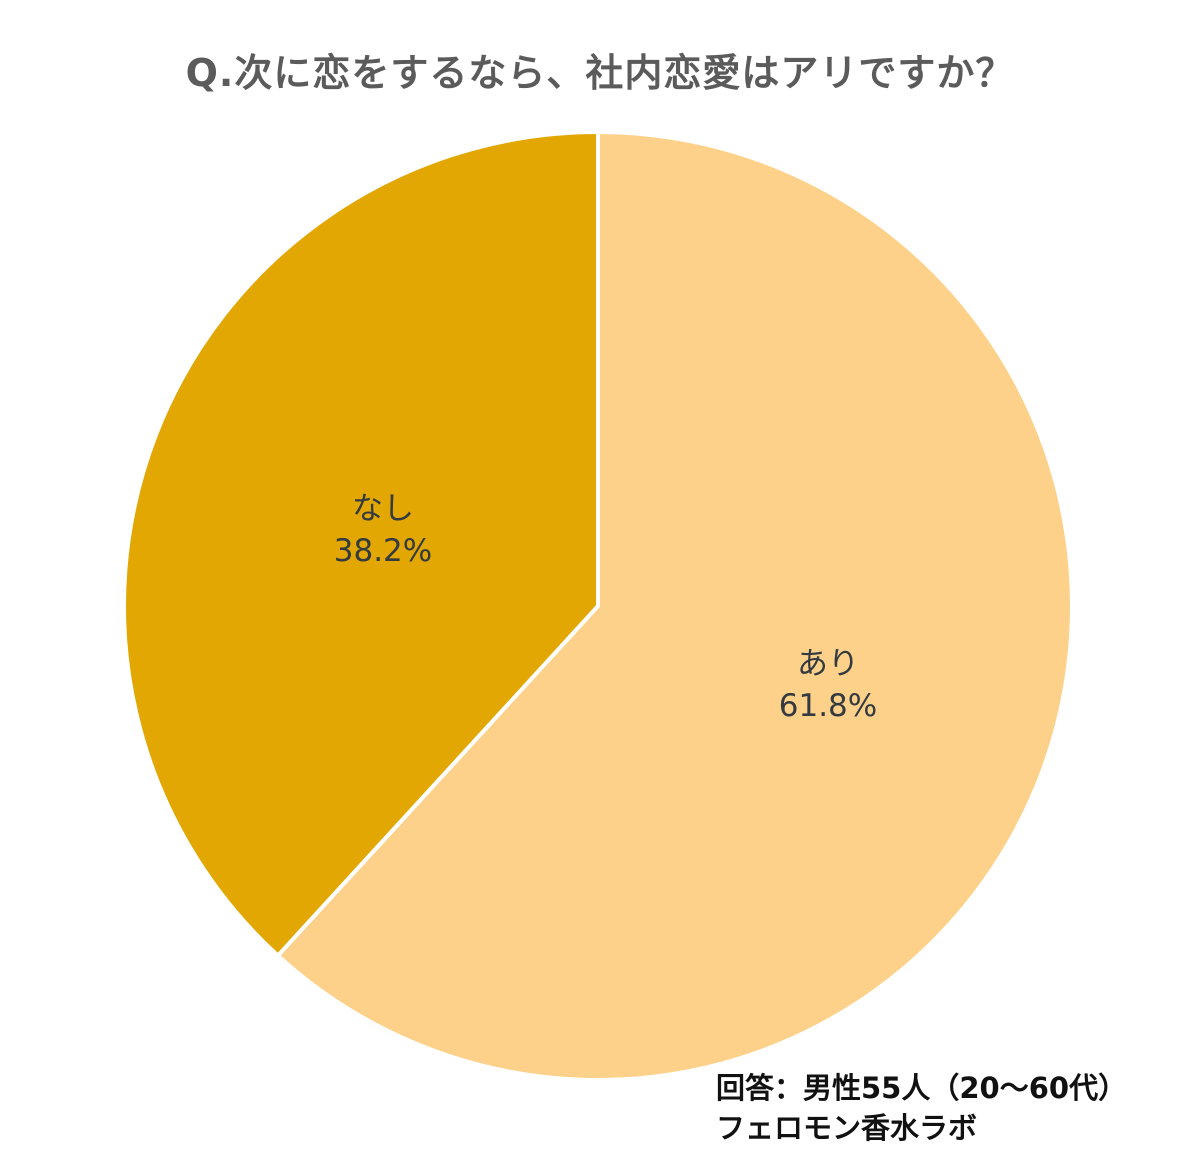 The width and height of the screenshot is (1200, 1170). What do you see at coordinates (922, 1088) in the screenshot?
I see `respondents-line: 回答：男性55人（20～60代）` at bounding box center [922, 1088].